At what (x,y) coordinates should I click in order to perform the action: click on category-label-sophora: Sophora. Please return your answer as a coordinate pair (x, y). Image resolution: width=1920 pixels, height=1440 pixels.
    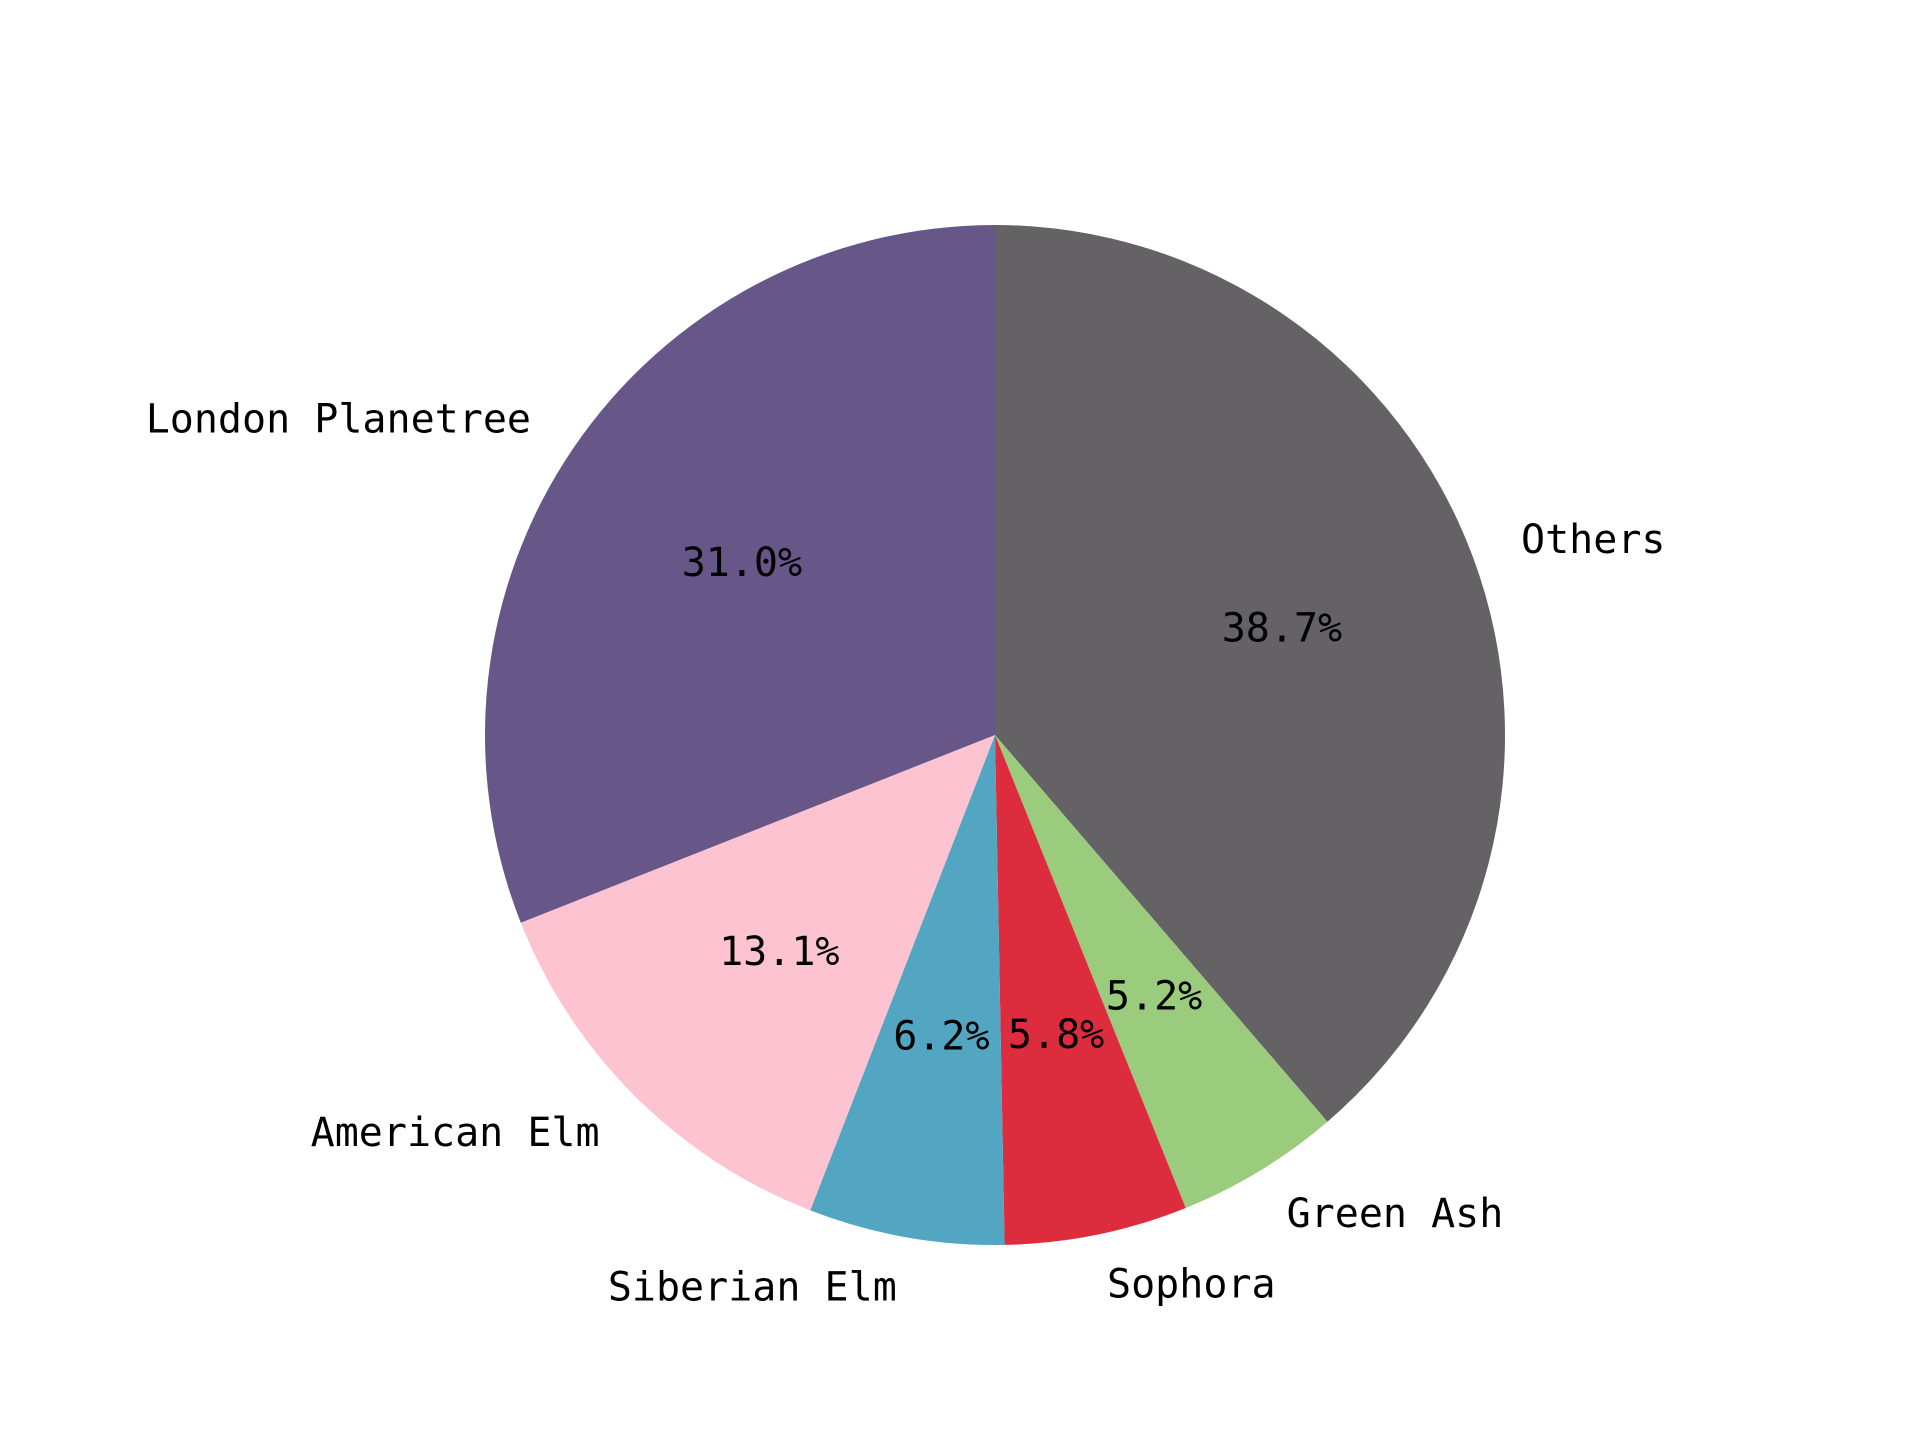
    Looking at the image, I should click on (1191, 1285).